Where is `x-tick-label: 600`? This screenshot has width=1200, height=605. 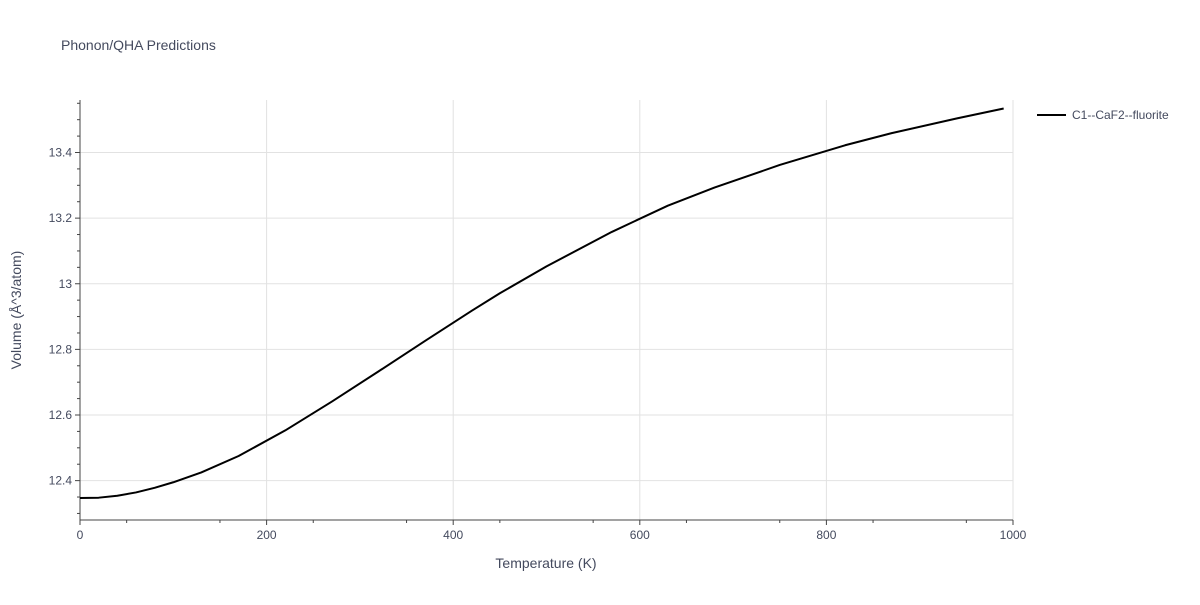 x-tick-label: 600 is located at coordinates (640, 535).